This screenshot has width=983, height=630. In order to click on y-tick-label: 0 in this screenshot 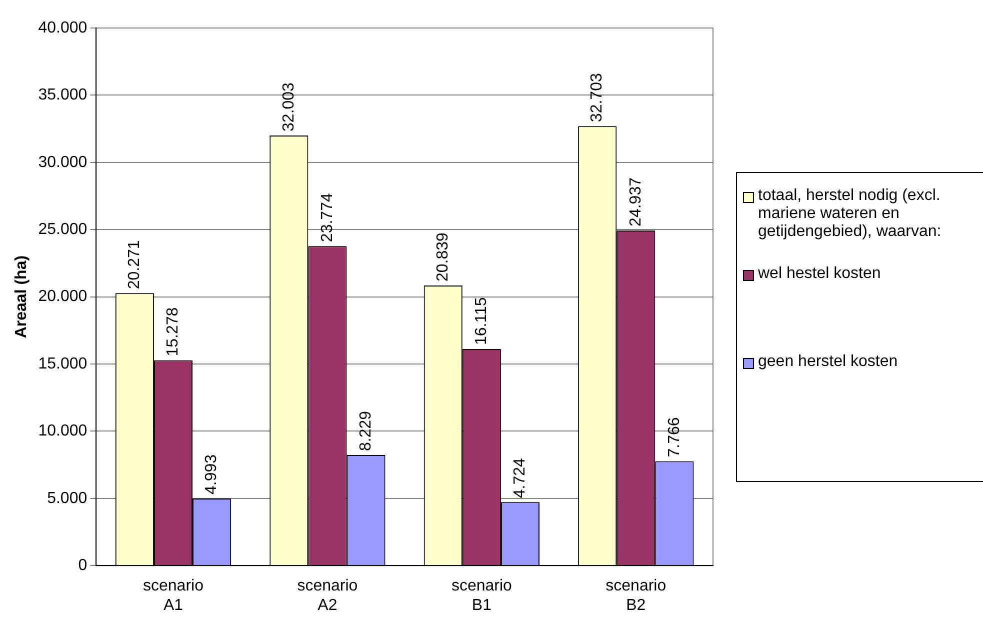, I will do `click(83, 565)`.